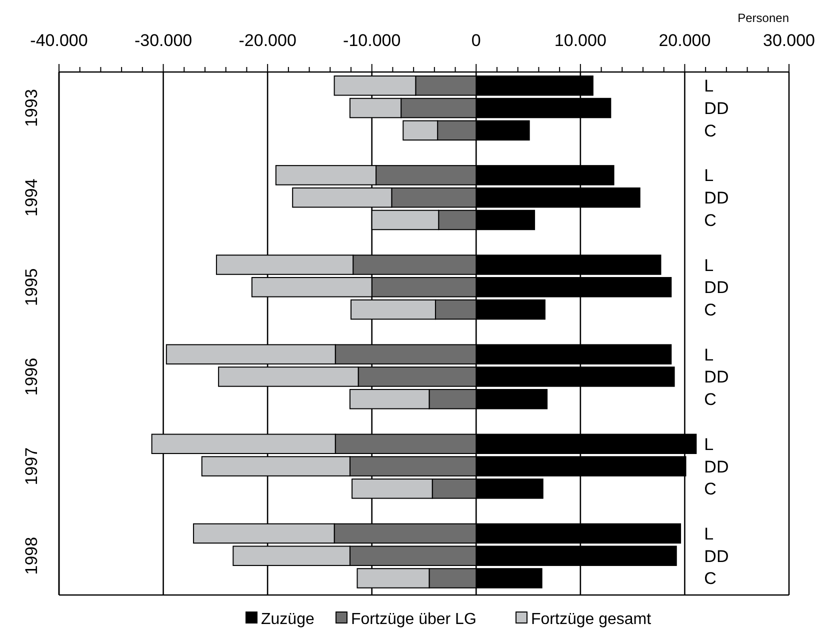  What do you see at coordinates (59, 40) in the screenshot?
I see `x-tick-label: -40.000` at bounding box center [59, 40].